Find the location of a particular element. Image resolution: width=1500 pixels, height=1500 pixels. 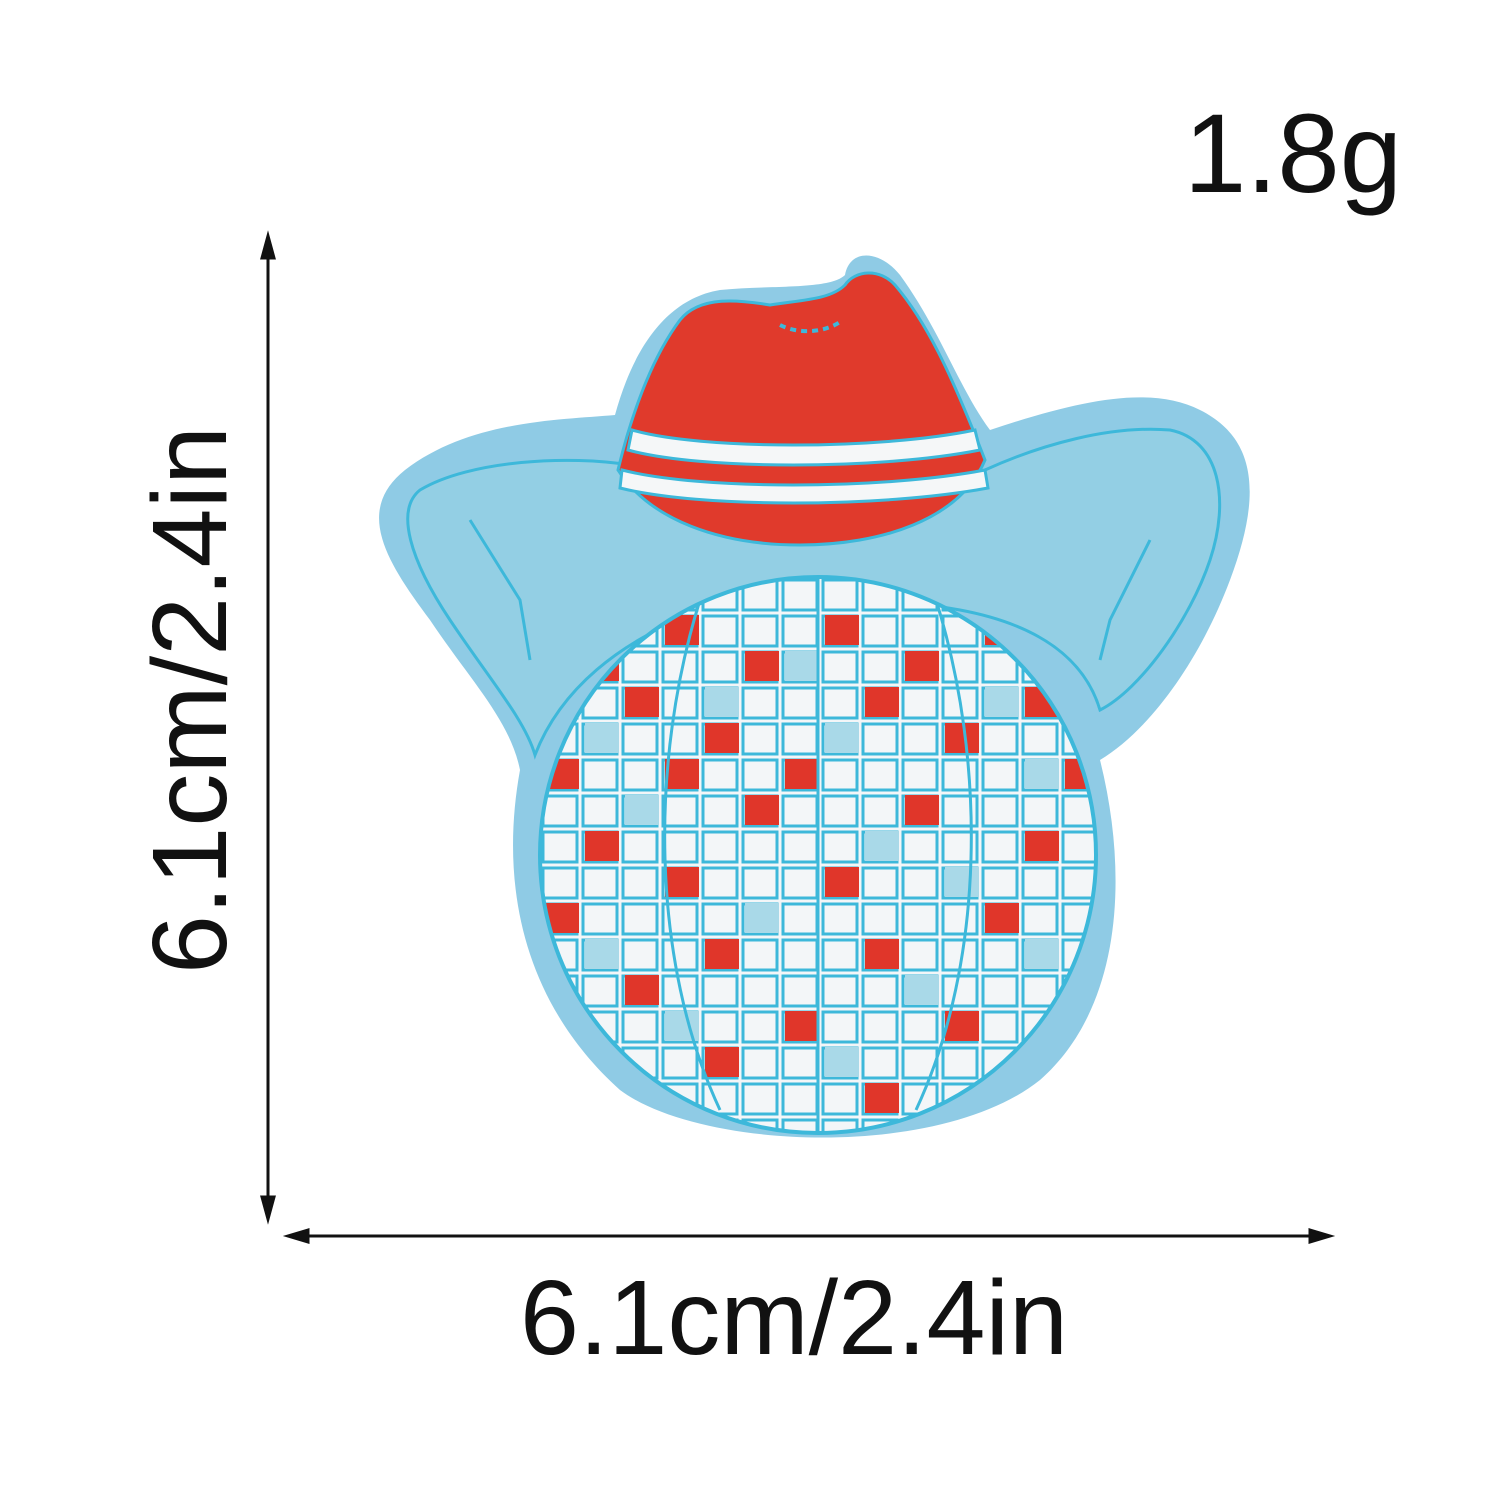

disco-ball-outline is located at coordinates (818, 855).